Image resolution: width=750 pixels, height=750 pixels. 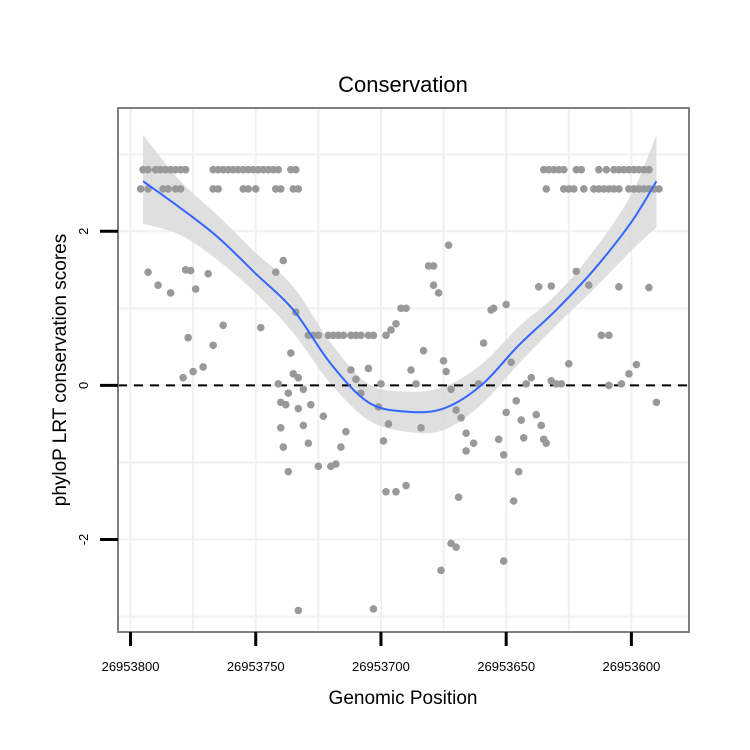 I want to click on x-tick-label: 26953750, so click(x=256, y=666).